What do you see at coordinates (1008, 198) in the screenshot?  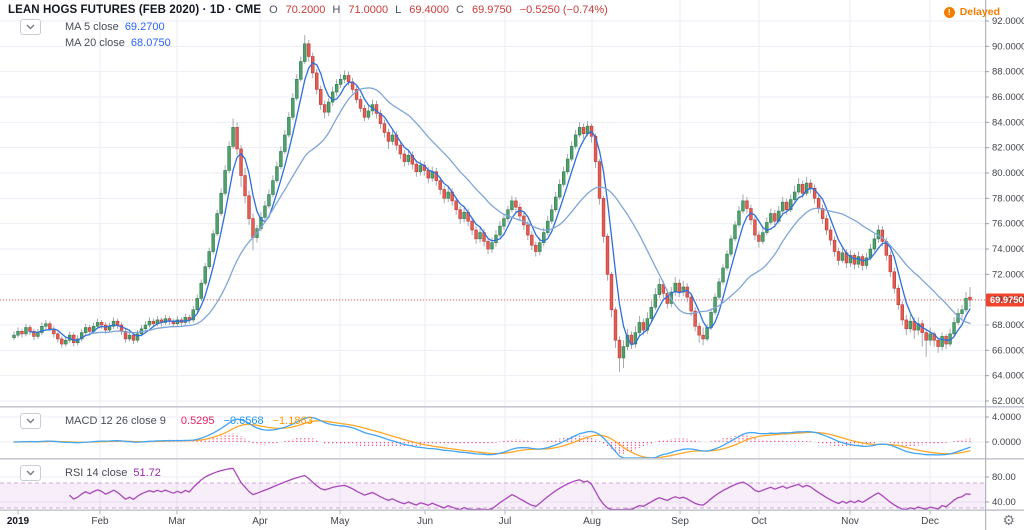 I see `svg-text: 78.0000` at bounding box center [1008, 198].